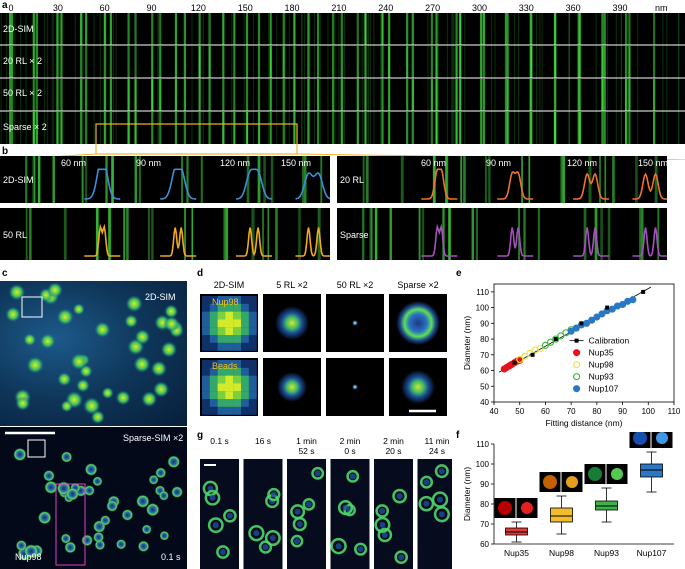  What do you see at coordinates (306, 451) in the screenshot?
I see `time-label: 52 s` at bounding box center [306, 451].